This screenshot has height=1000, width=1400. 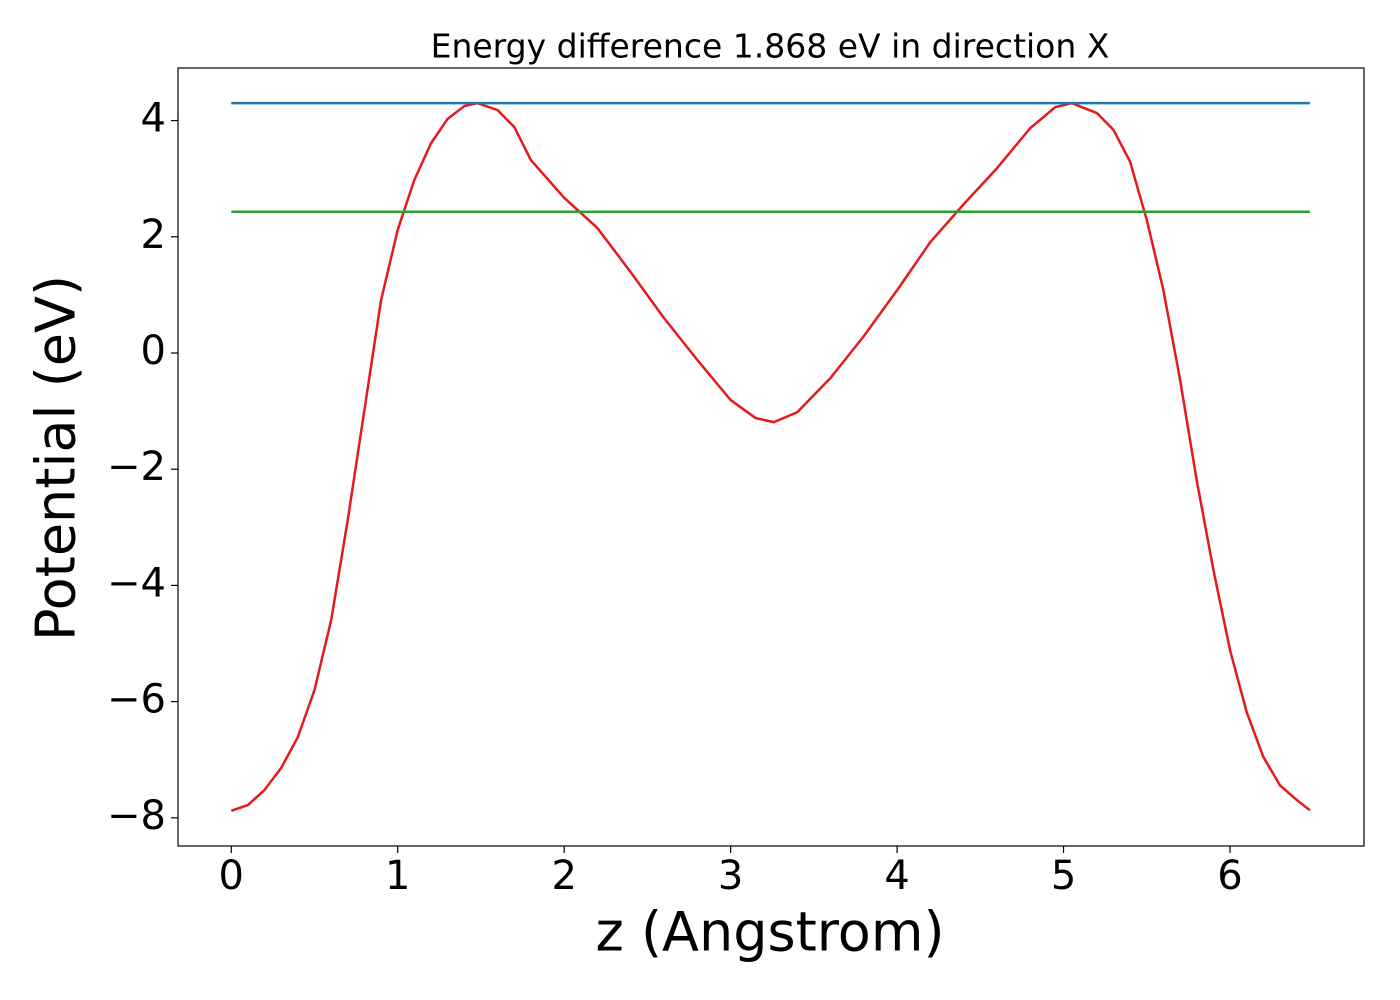 I want to click on x-tick-label: 0, so click(x=231, y=876).